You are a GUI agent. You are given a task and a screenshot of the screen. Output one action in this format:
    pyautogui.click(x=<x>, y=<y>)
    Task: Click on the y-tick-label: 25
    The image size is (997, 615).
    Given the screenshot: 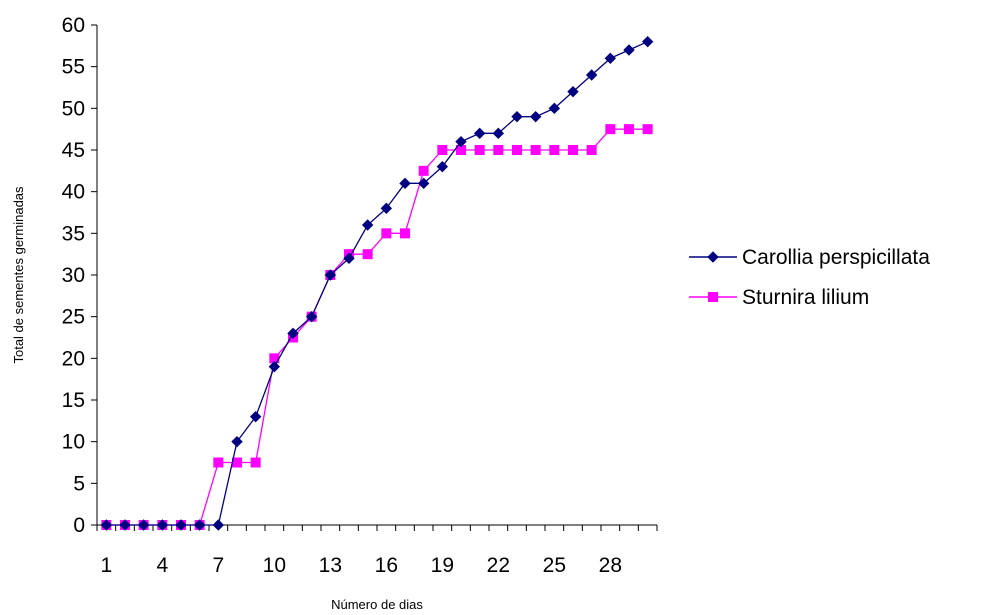 What is the action you would take?
    pyautogui.click(x=73, y=317)
    